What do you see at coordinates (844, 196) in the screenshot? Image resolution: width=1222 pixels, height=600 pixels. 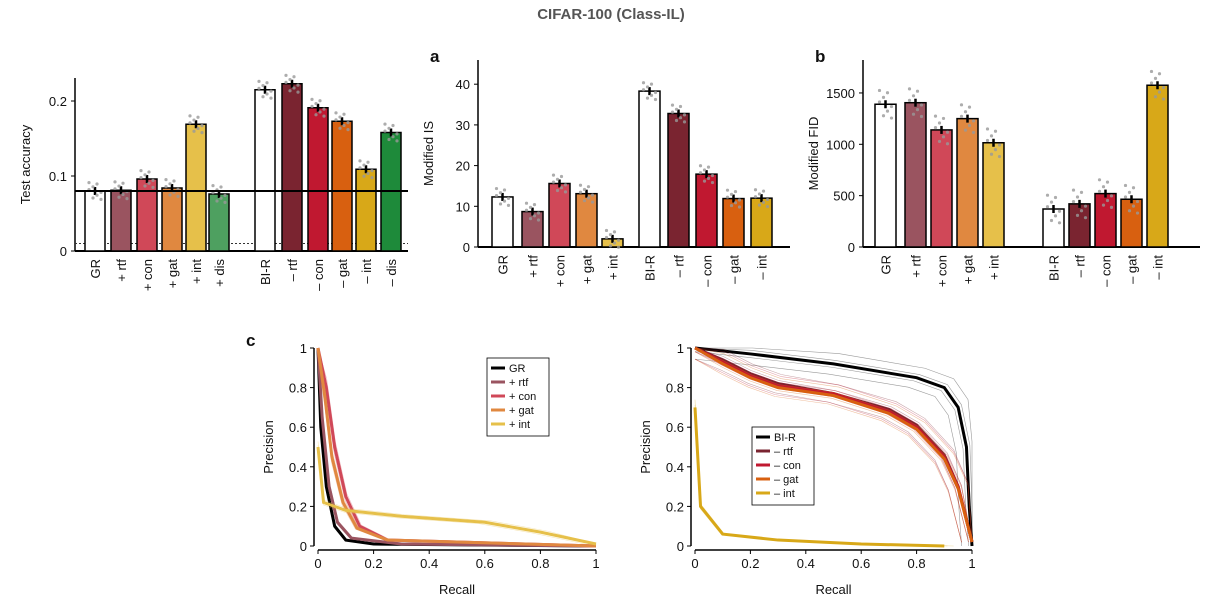 I see `y-tick-label: 500` at bounding box center [844, 196].